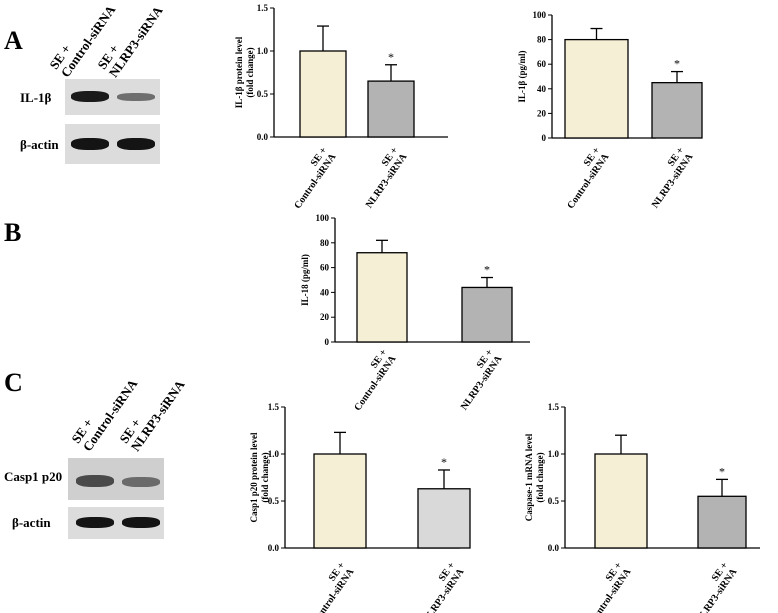 This screenshot has height=613, width=778. I want to click on chart-a1-ytick-label: 0.0, so click(263, 137).